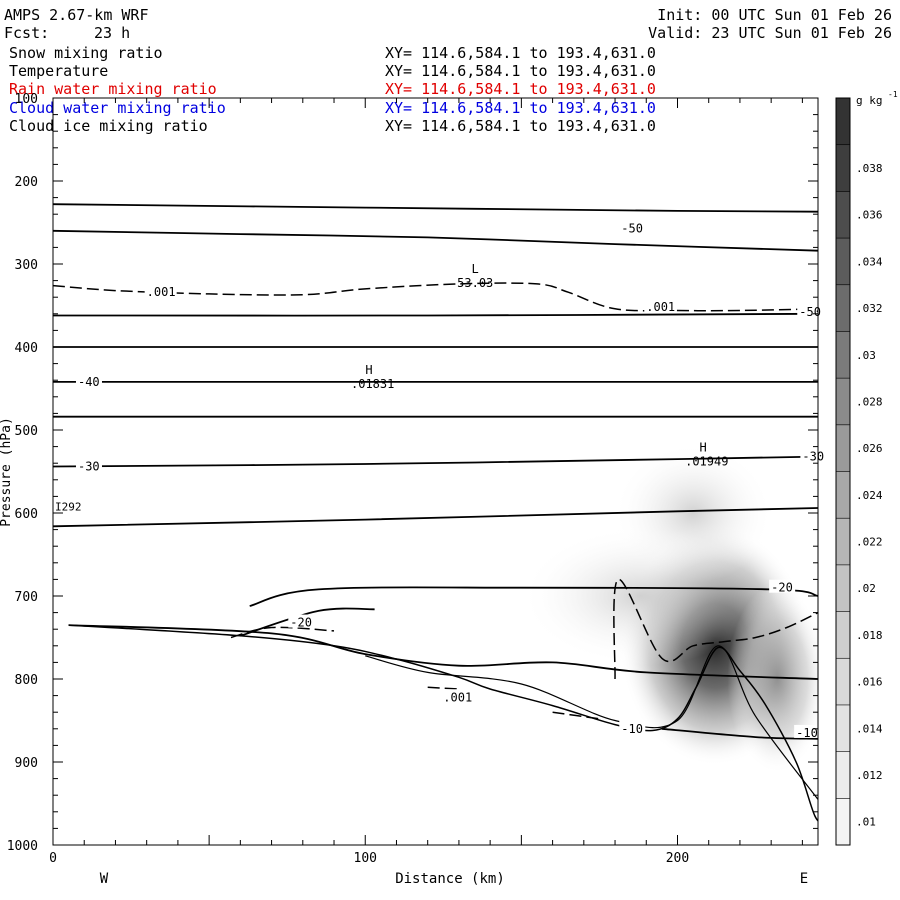  Describe the element at coordinates (869, 635) in the screenshot. I see `colorbar-label: .018` at that location.